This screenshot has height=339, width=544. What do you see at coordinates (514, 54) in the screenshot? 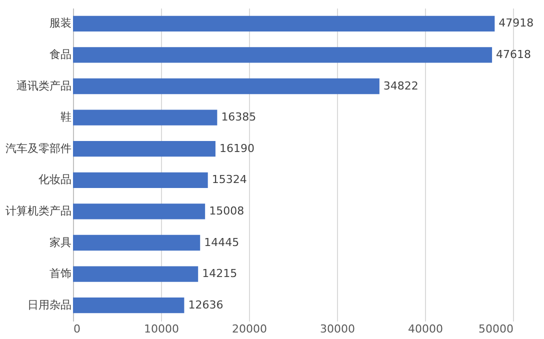
I see `data-label: 47618` at bounding box center [514, 54].